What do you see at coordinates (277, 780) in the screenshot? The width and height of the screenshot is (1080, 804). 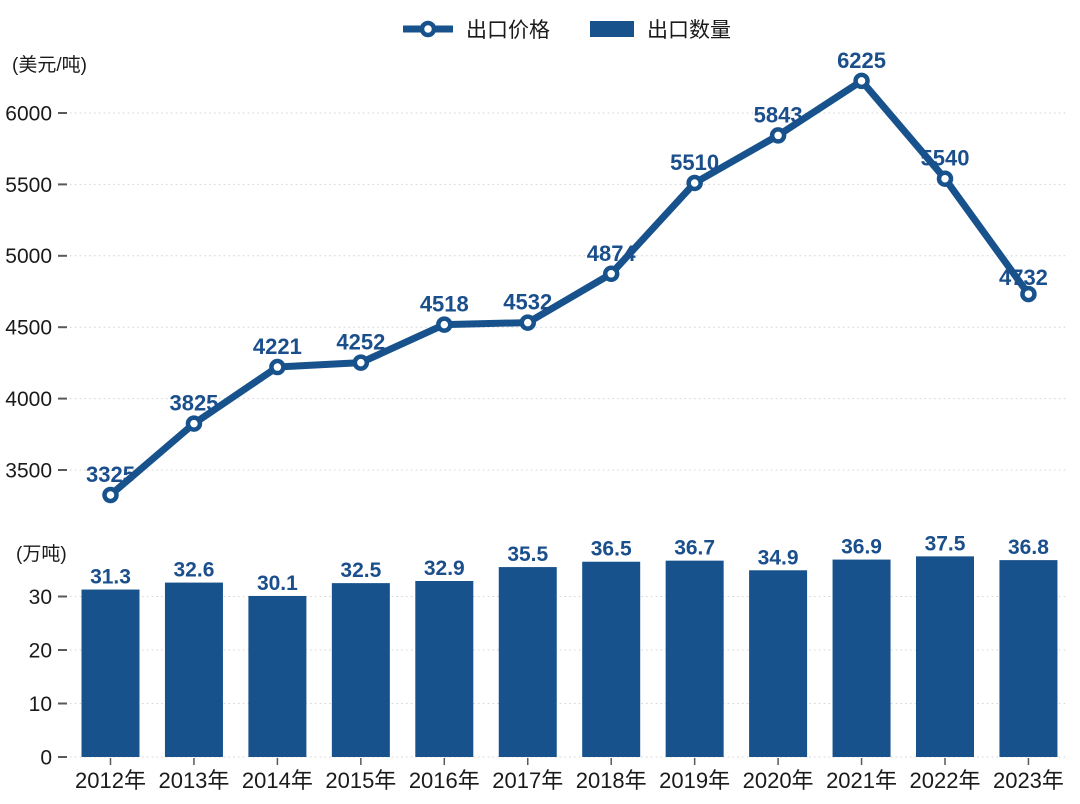 I see `svg-text: 2014年` at bounding box center [277, 780].